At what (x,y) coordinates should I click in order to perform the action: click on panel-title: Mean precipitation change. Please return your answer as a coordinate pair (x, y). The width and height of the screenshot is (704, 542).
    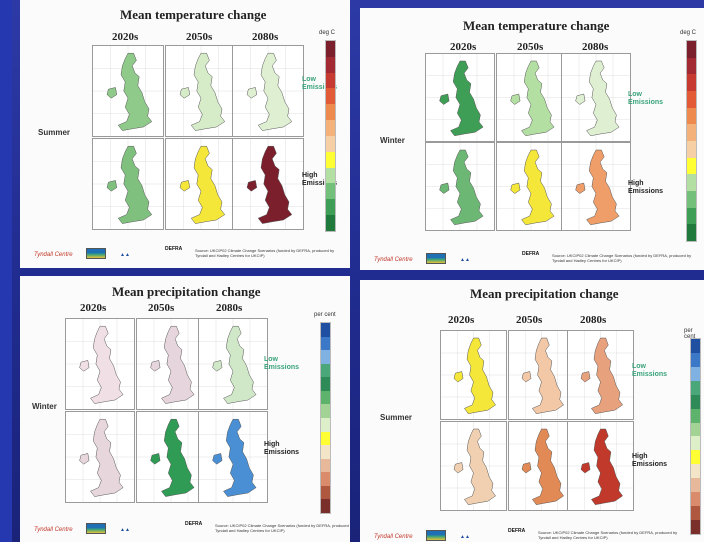
    Looking at the image, I should click on (186, 291).